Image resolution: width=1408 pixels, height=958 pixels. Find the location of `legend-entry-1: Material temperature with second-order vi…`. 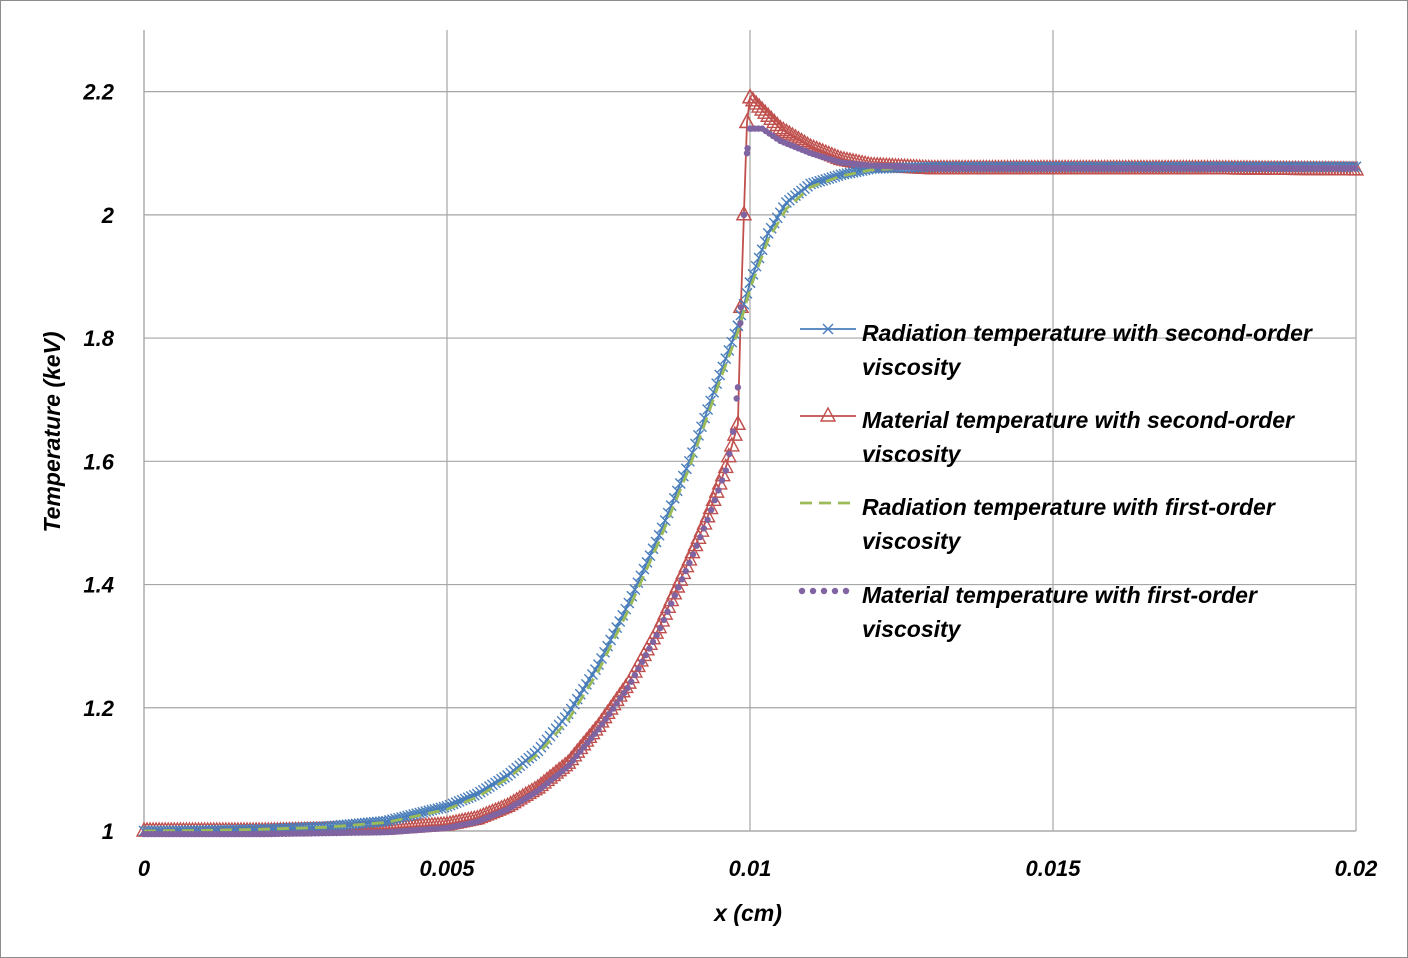

legend-entry-1: Material temperature with second-order vi… is located at coordinates (1047, 436).